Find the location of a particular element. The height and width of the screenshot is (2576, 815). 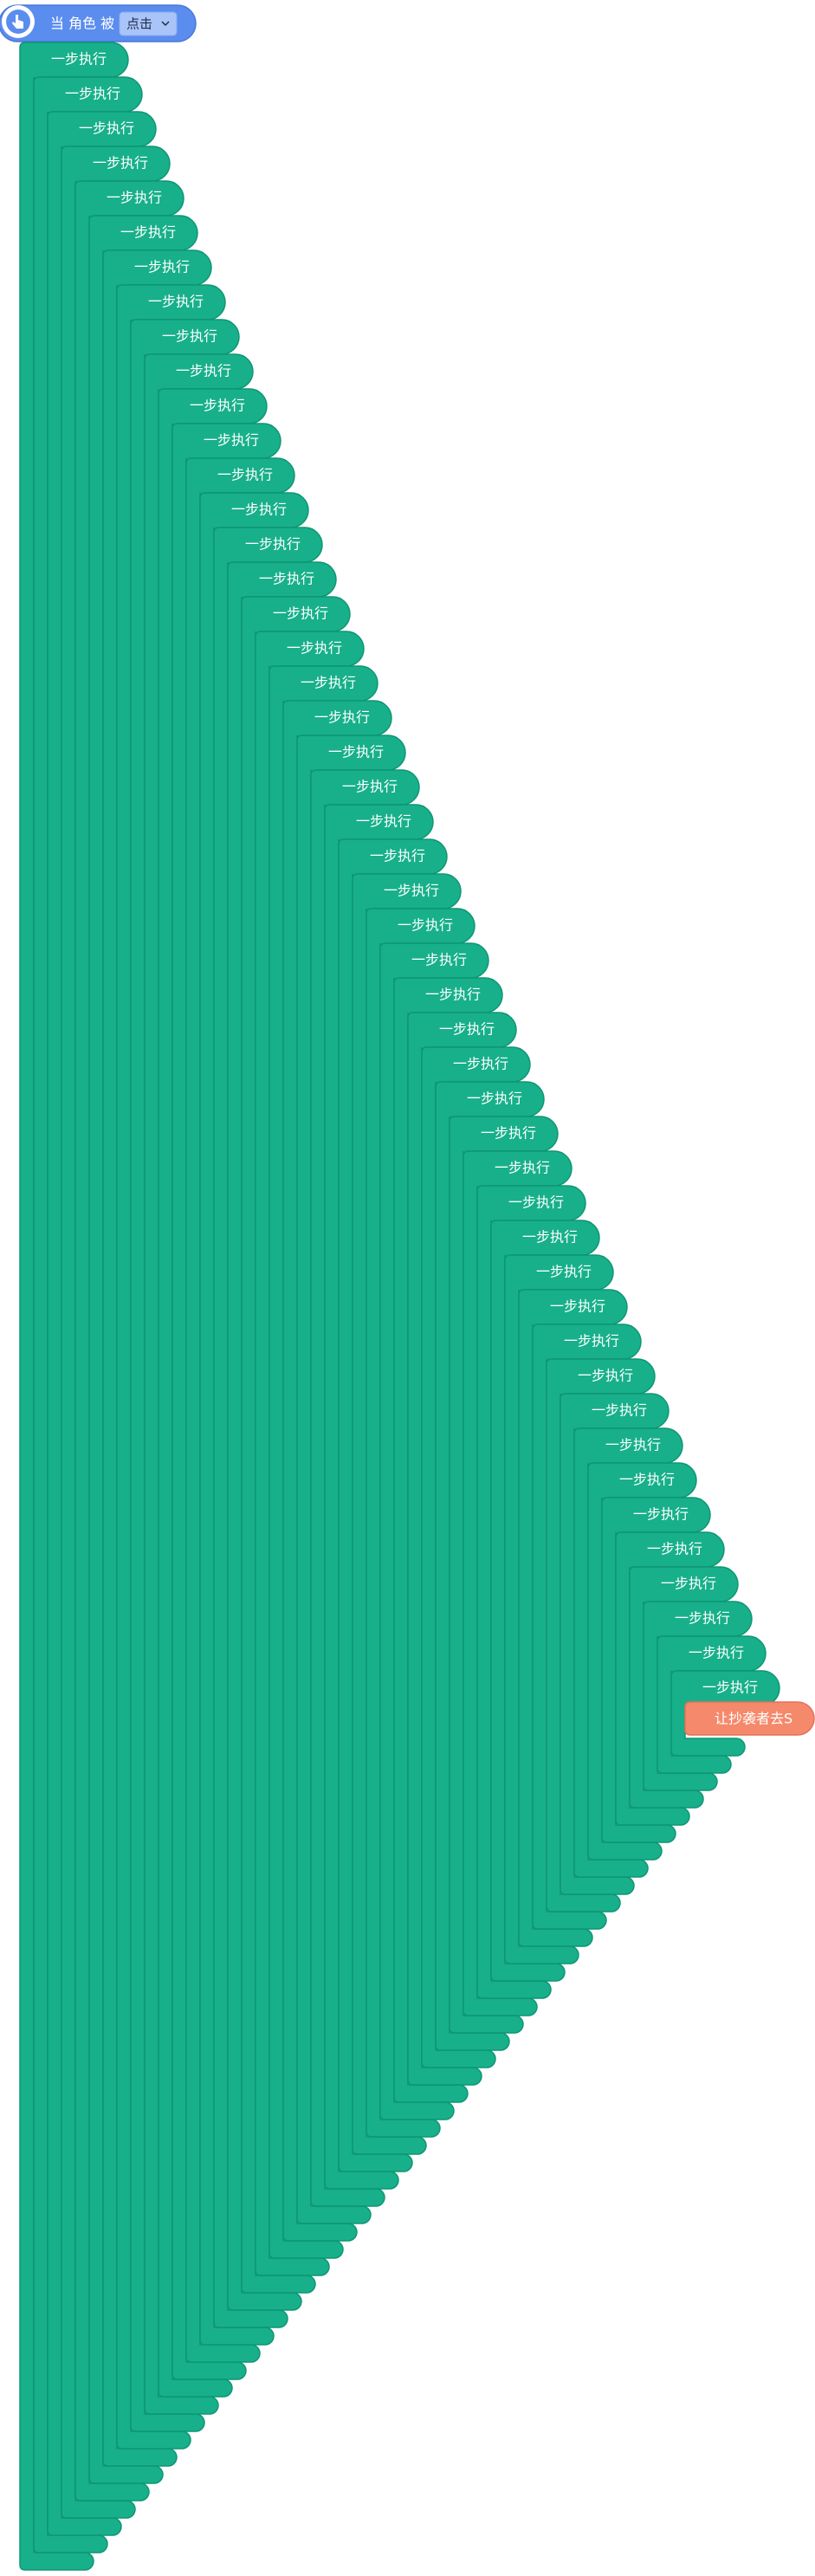

c-block: 一步执行 is located at coordinates (531, 1592).